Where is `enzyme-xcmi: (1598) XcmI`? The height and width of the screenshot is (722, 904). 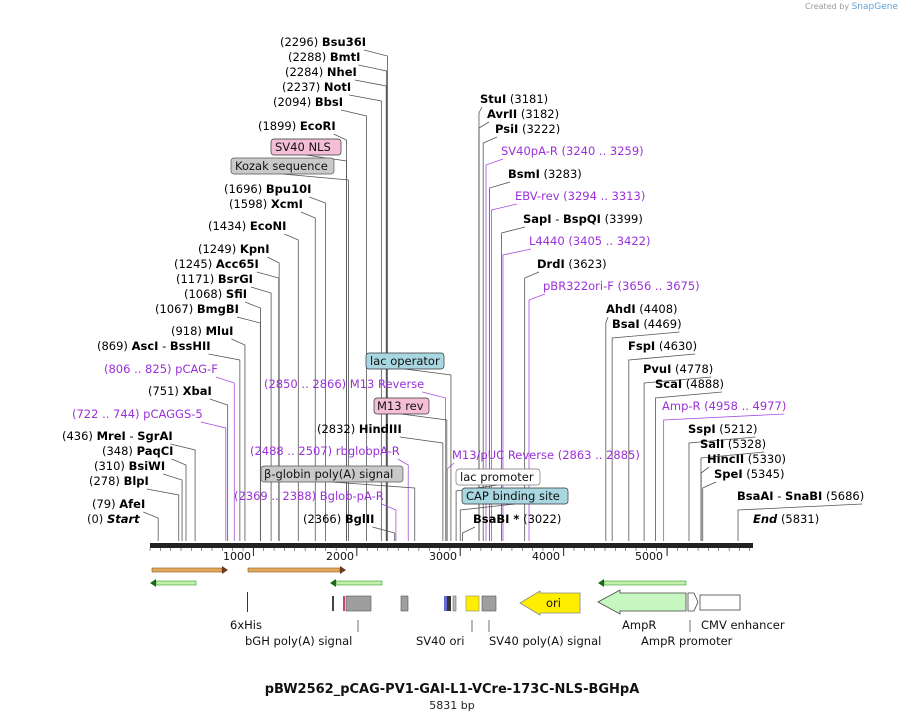
enzyme-xcmi: (1598) XcmI is located at coordinates (266, 204).